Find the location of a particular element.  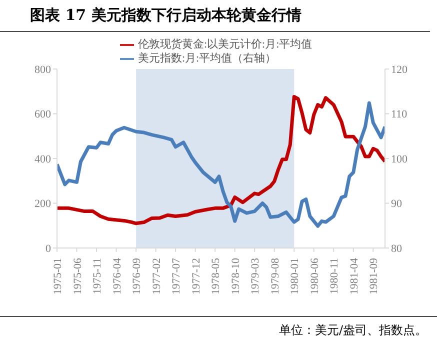

y-tick-label: 400 is located at coordinates (43, 159).